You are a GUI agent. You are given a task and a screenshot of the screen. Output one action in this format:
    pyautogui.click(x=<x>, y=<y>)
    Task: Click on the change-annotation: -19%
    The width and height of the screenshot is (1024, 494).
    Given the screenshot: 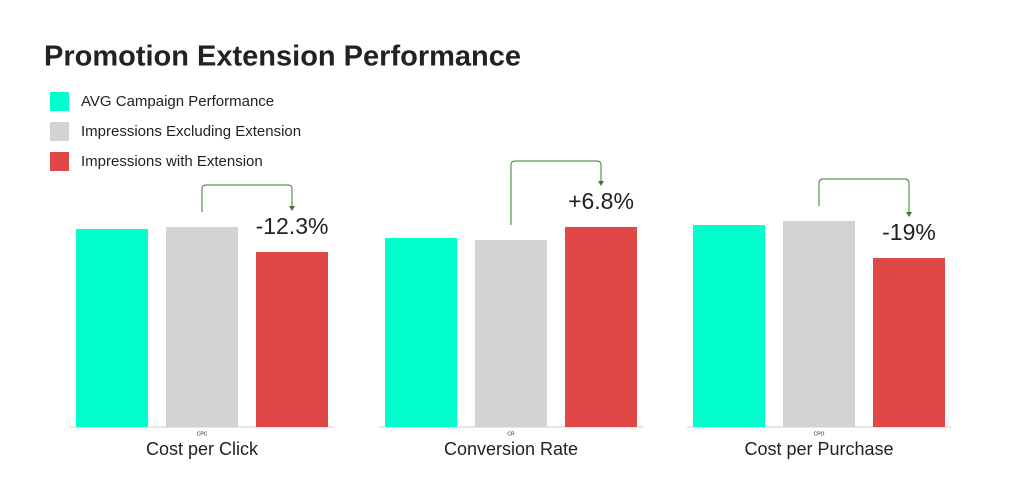 What is the action you would take?
    pyautogui.click(x=909, y=232)
    